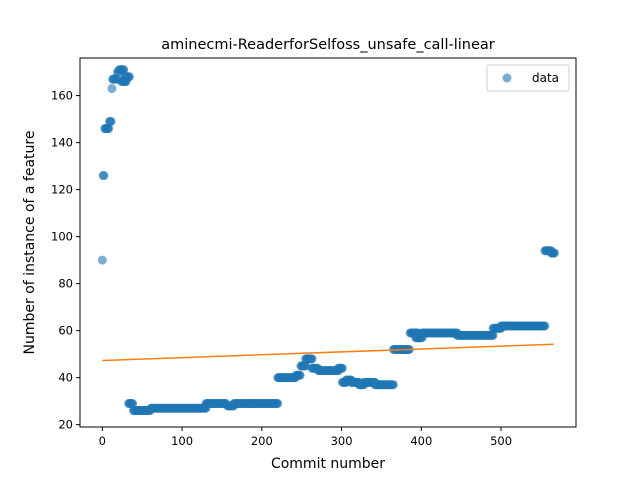  I want to click on y-tick-label: 40, so click(65, 378).